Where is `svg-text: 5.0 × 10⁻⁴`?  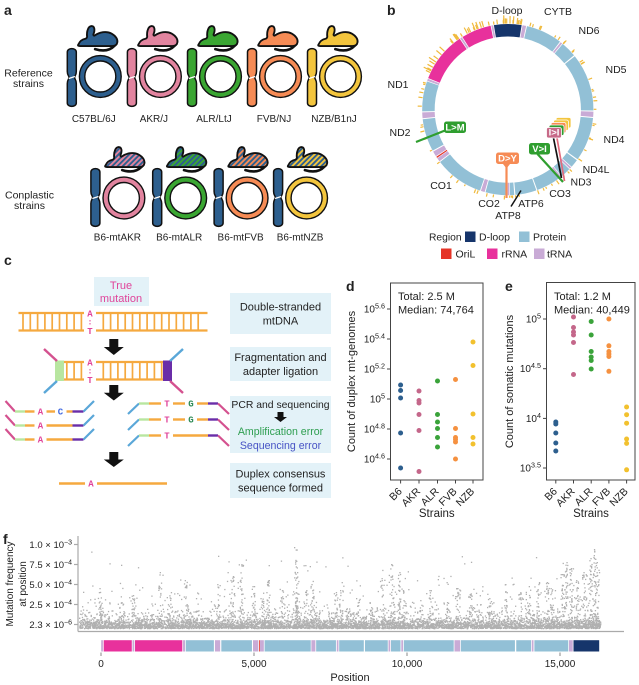 svg-text: 5.0 × 10⁻⁴ is located at coordinates (50, 586).